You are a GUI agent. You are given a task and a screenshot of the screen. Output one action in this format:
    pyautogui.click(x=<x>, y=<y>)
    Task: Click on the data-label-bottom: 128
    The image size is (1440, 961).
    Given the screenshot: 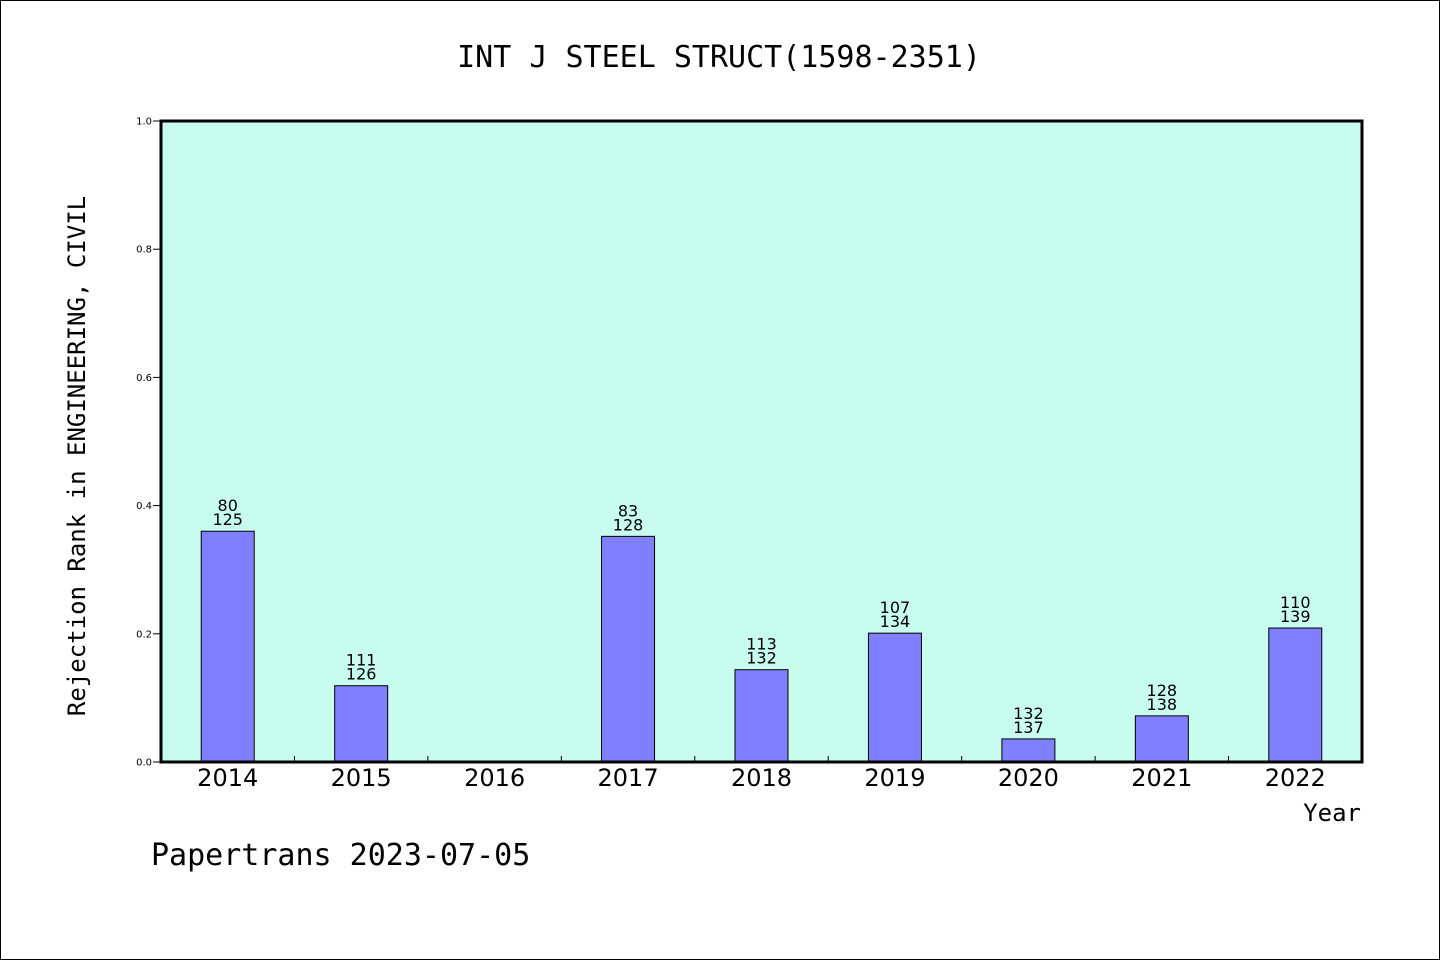 What is the action you would take?
    pyautogui.click(x=628, y=524)
    